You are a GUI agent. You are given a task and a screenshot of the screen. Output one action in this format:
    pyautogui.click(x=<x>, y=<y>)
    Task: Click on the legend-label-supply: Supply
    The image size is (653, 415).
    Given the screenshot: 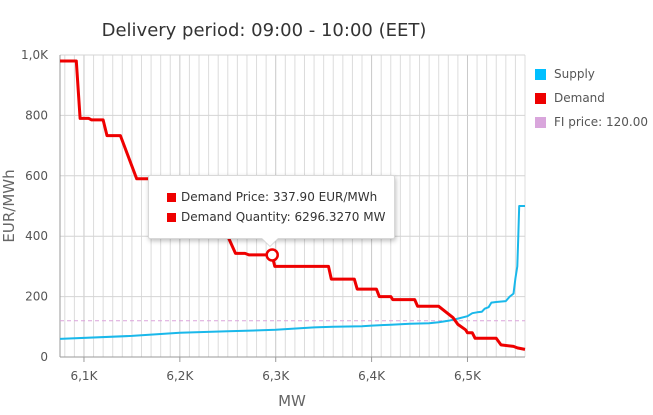 What is the action you would take?
    pyautogui.click(x=574, y=74)
    